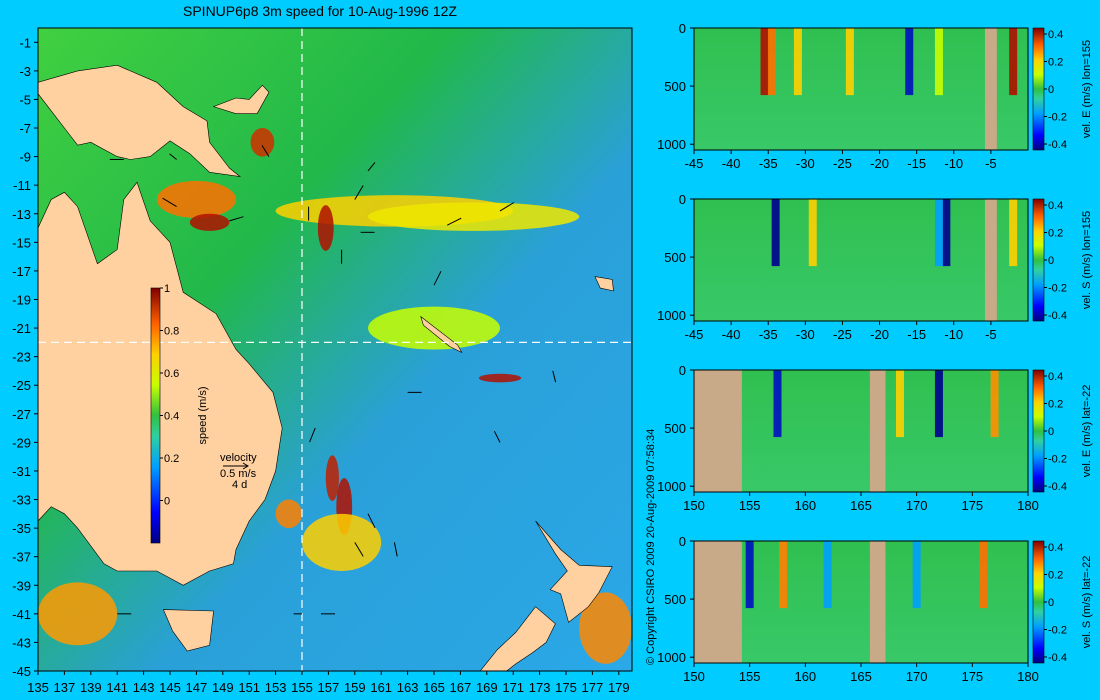 The height and width of the screenshot is (700, 1100). I want to click on section-ylabel: vel. S (m/s) lon=155, so click(1087, 260).